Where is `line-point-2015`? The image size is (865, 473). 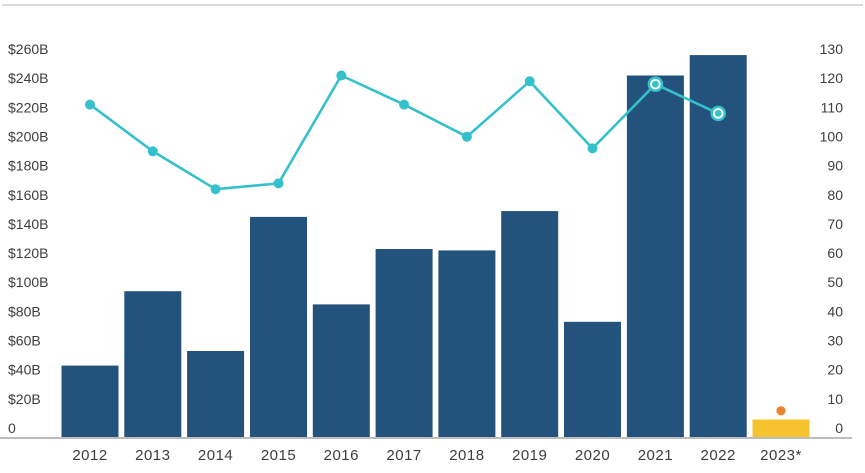
line-point-2015 is located at coordinates (278, 183).